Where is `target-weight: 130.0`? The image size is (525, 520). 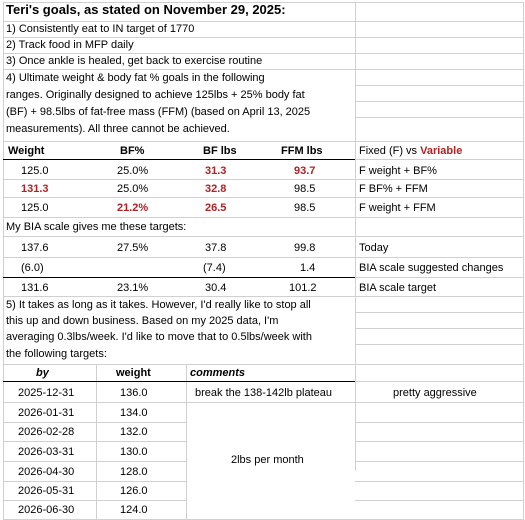 target-weight: 130.0 is located at coordinates (134, 452).